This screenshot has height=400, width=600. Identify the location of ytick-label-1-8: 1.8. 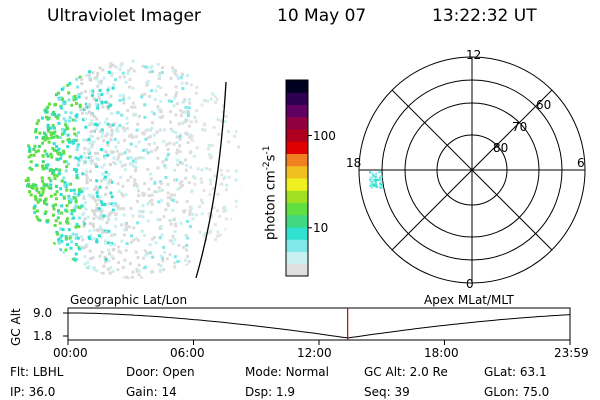
(43, 336).